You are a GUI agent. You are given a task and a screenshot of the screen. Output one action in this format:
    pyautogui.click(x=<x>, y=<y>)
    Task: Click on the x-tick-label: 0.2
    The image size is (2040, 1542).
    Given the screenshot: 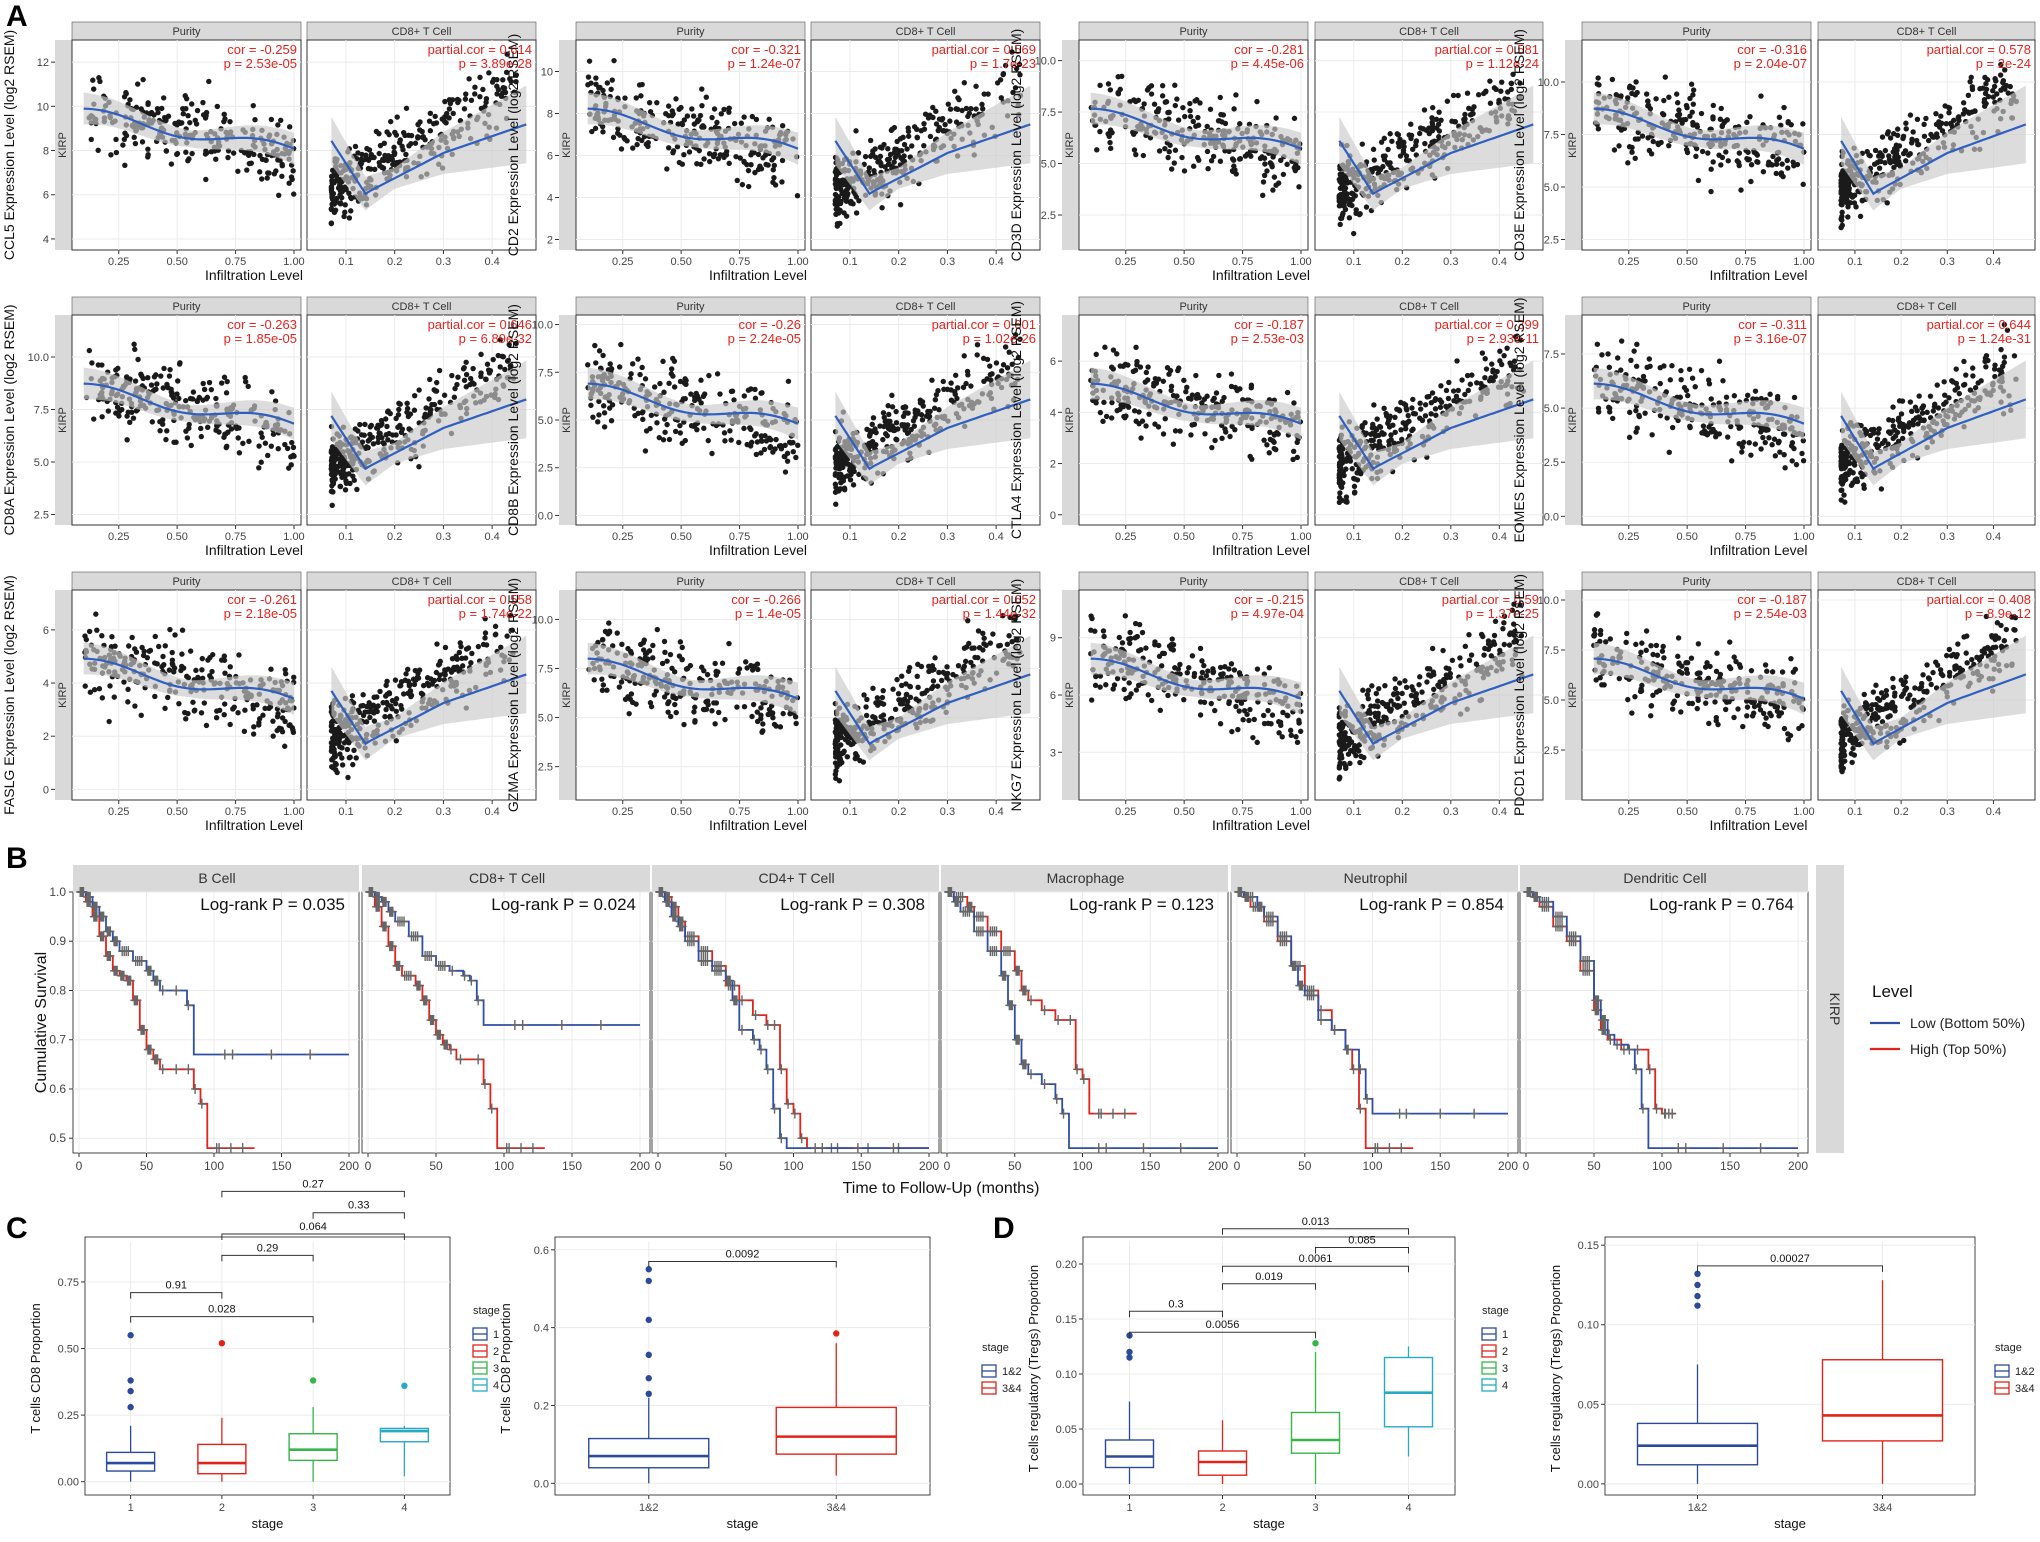 What is the action you would take?
    pyautogui.click(x=898, y=262)
    